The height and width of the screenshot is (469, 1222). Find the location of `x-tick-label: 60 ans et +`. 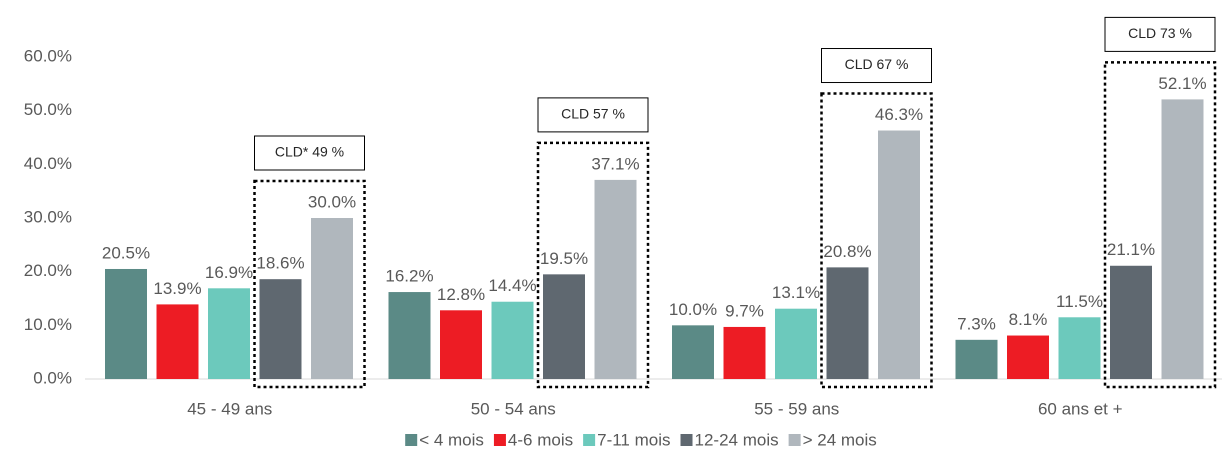

x-tick-label: 60 ans et + is located at coordinates (1080, 408).